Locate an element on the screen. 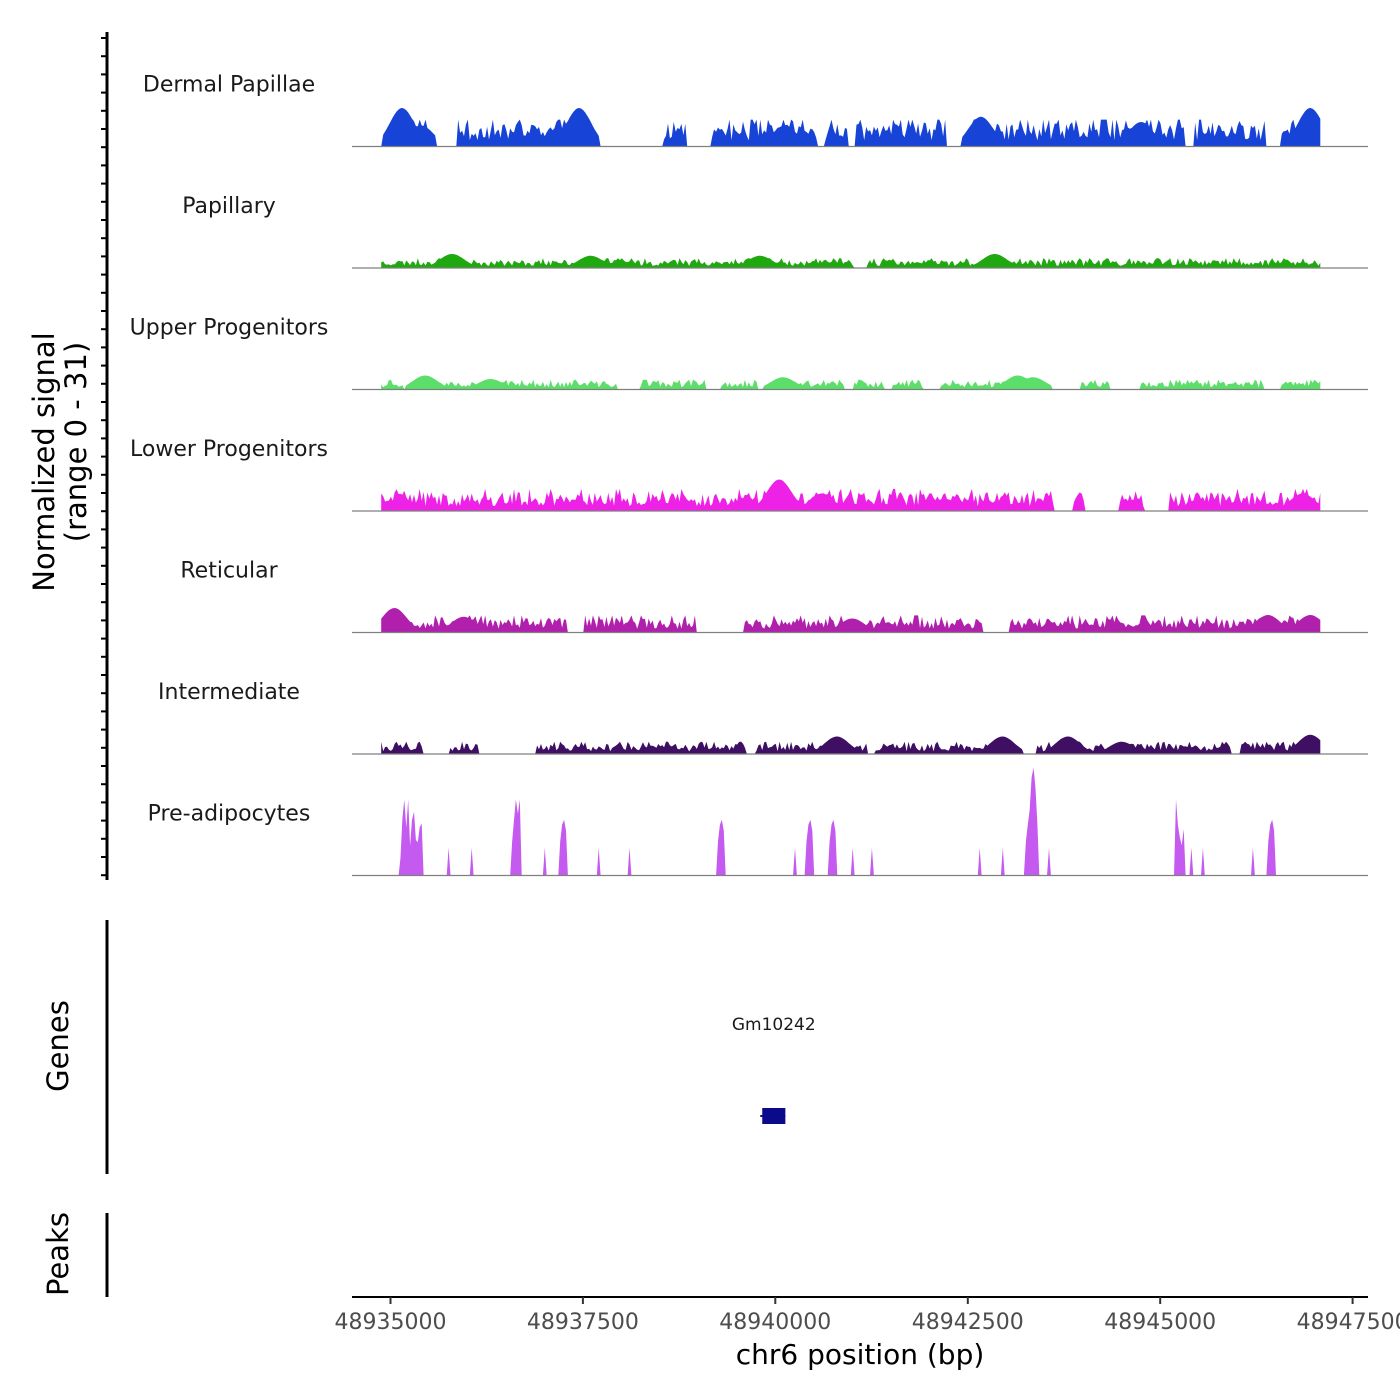 The width and height of the screenshot is (1400, 1400). track-lower-progenitors: Lower Progenitors is located at coordinates (749, 474).